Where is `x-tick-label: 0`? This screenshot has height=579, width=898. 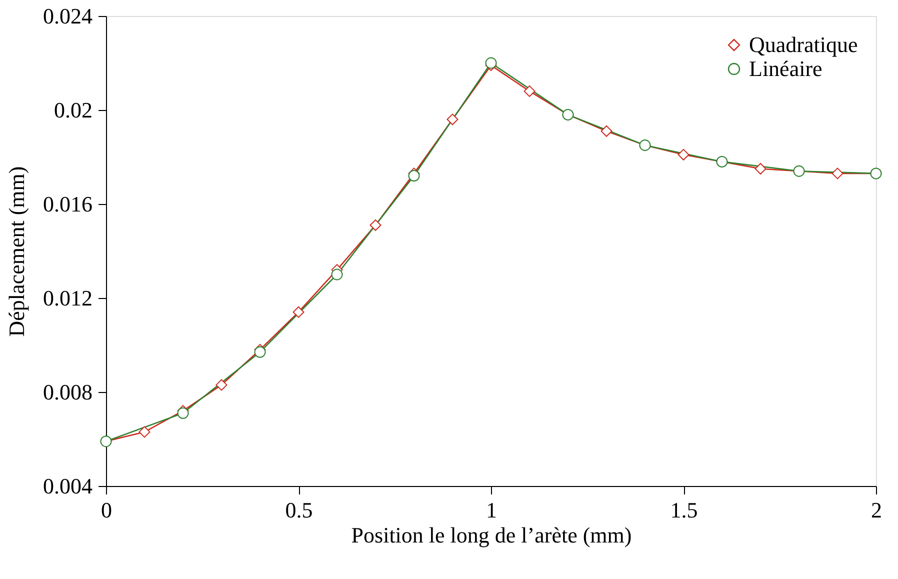 x-tick-label: 0 is located at coordinates (106, 510).